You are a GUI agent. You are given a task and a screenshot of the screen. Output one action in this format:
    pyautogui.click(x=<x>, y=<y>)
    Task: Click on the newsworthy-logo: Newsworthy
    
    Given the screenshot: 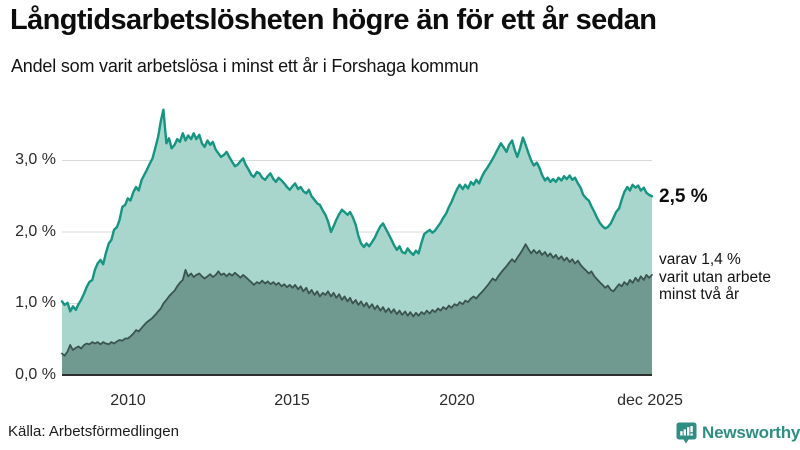 What is the action you would take?
    pyautogui.click(x=738, y=433)
    